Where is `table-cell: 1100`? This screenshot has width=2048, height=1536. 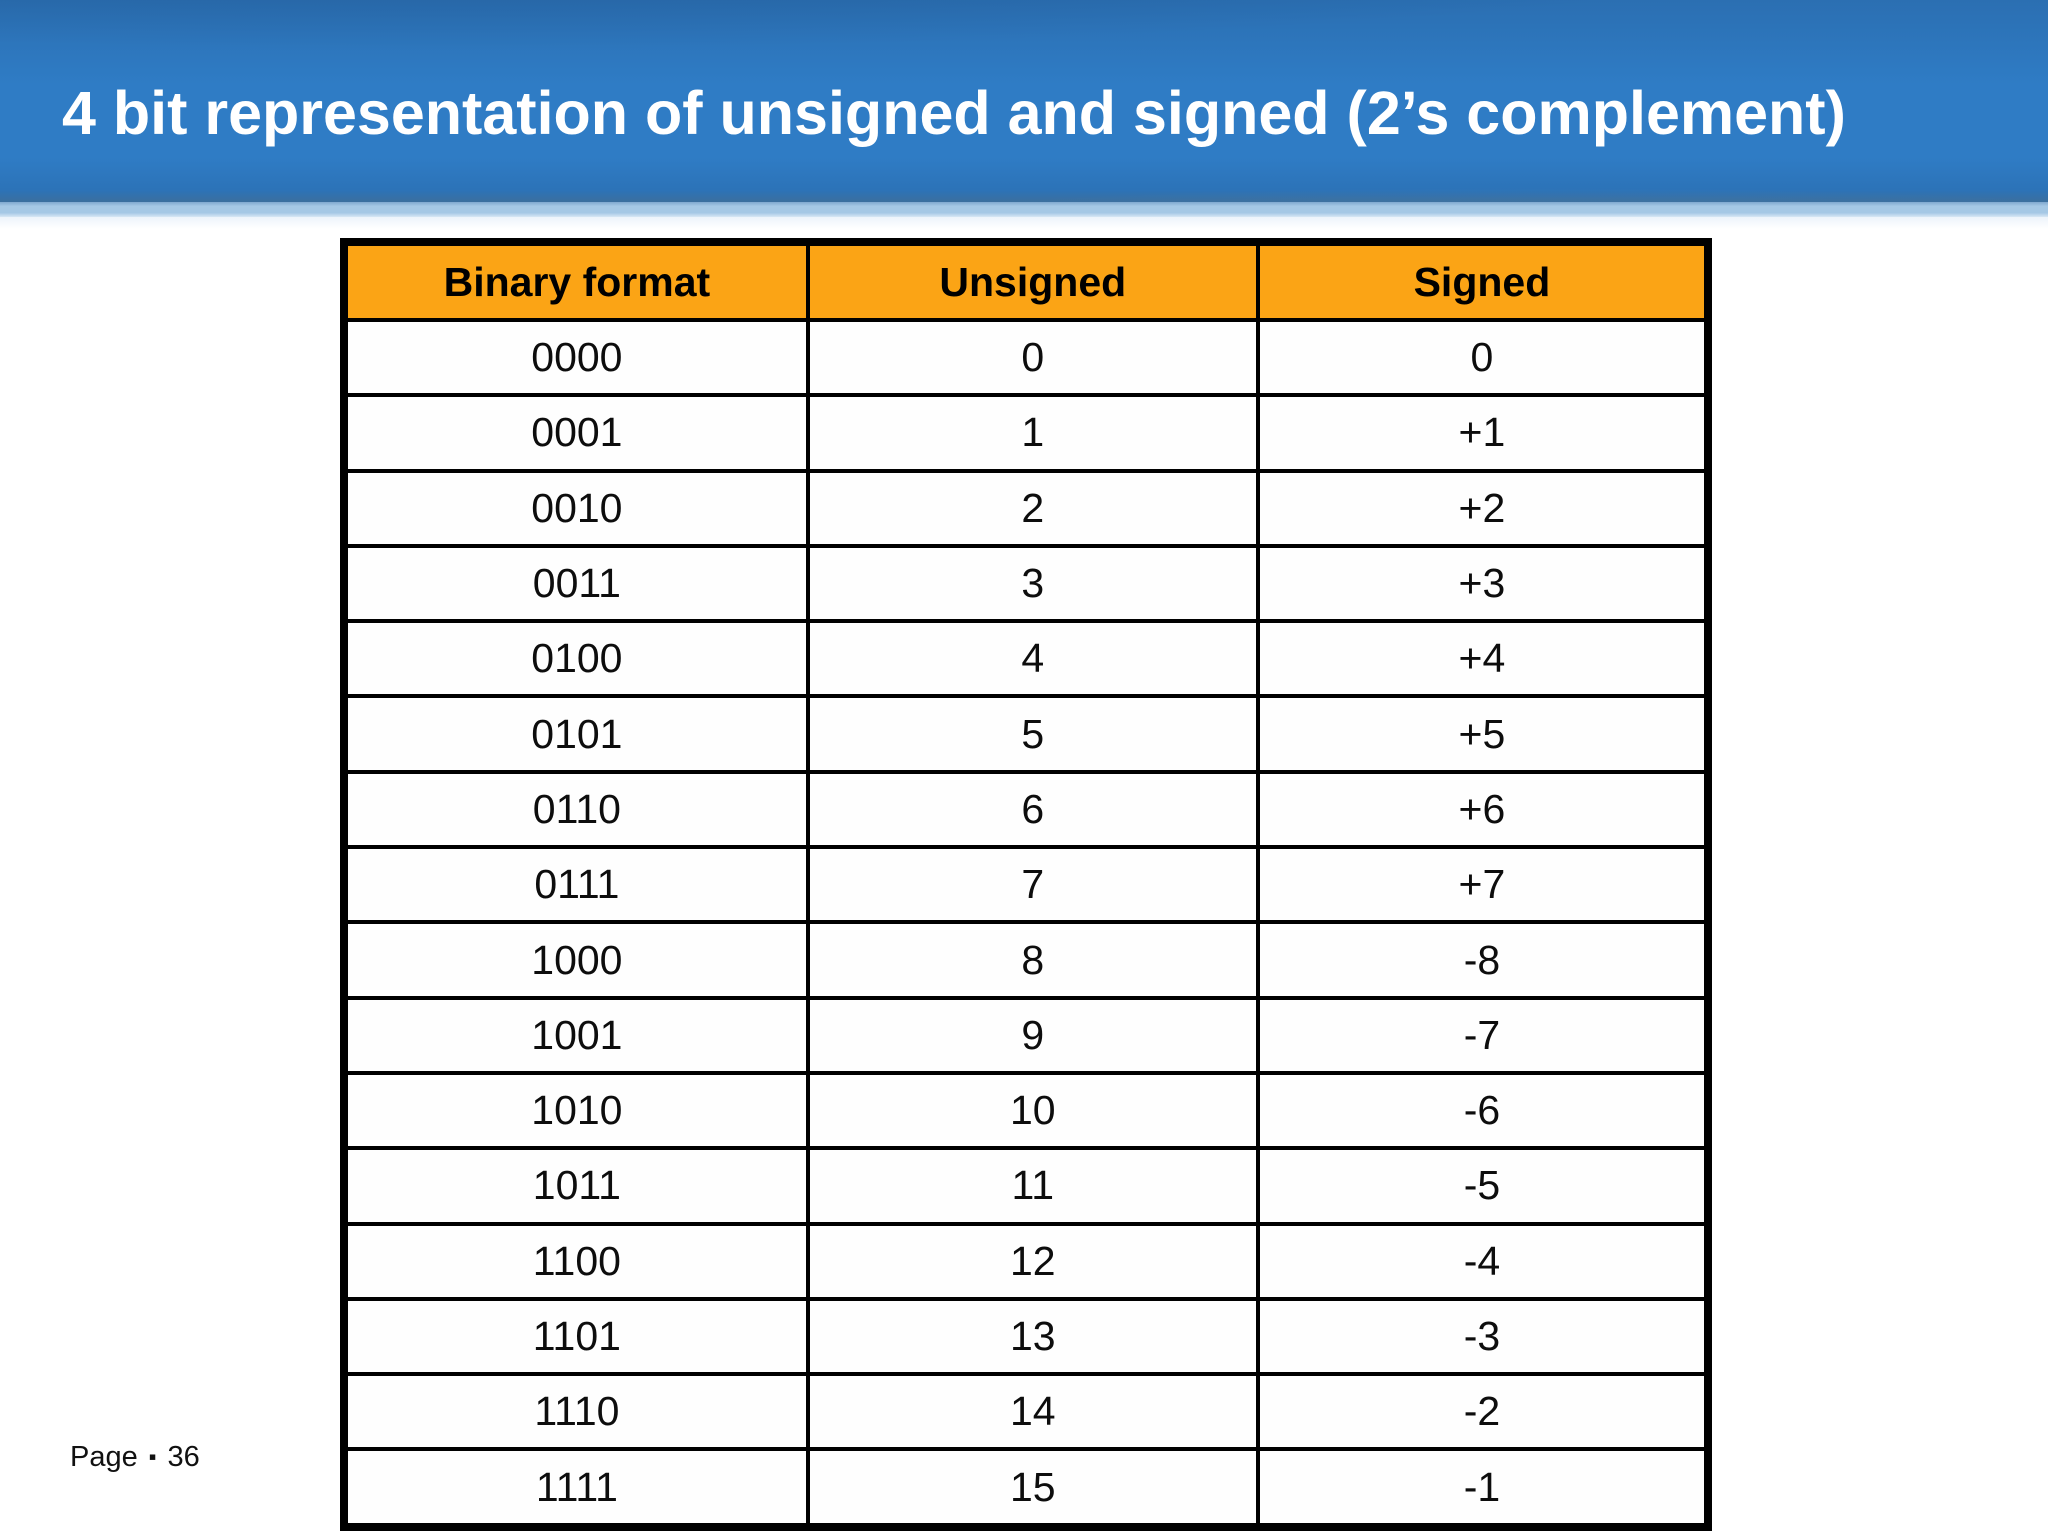 table-cell: 1100 is located at coordinates (576, 1261).